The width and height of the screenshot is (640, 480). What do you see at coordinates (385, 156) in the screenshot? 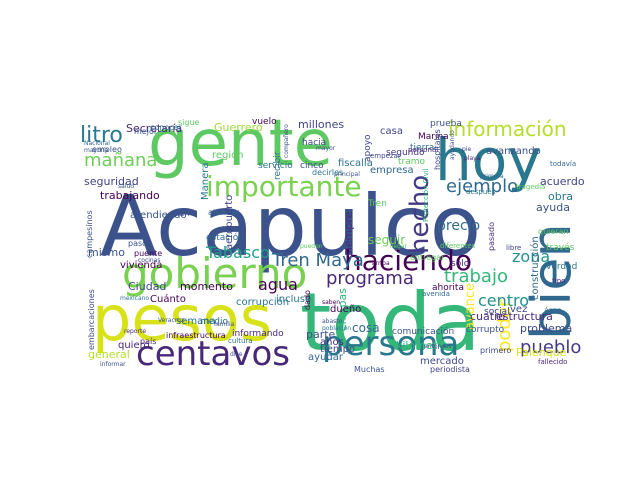
I see `cloud-word: empezar` at bounding box center [385, 156].